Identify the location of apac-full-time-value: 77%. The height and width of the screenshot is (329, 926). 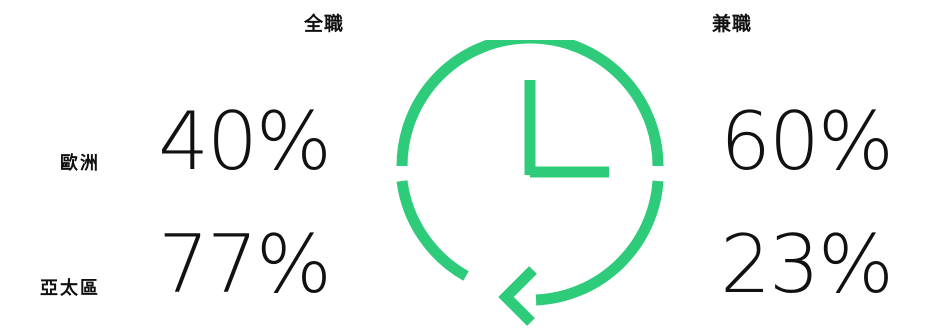
(245, 264).